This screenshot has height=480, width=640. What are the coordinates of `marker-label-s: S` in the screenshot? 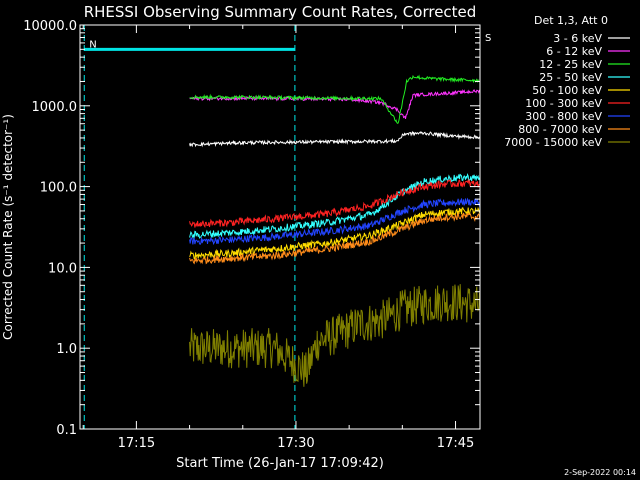 It's located at (488, 38).